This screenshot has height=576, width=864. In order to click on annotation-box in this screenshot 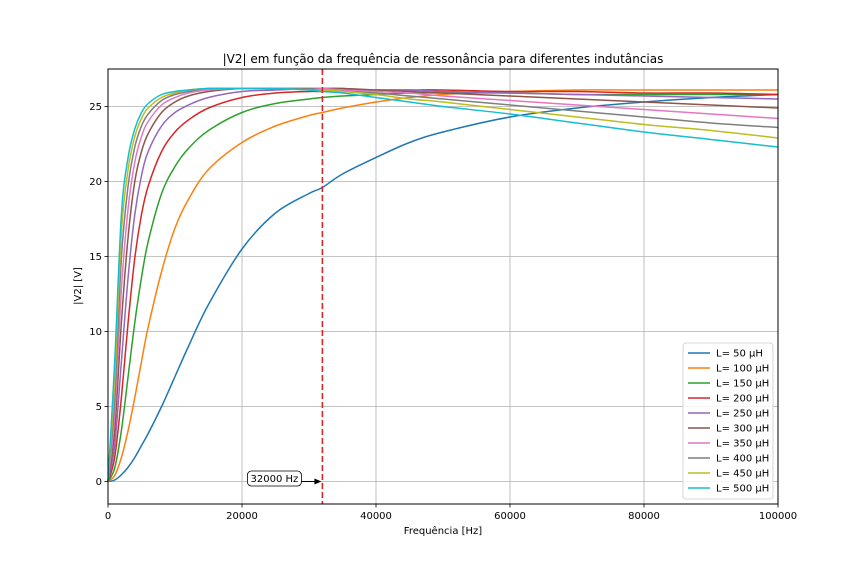, I will do `click(274, 478)`.